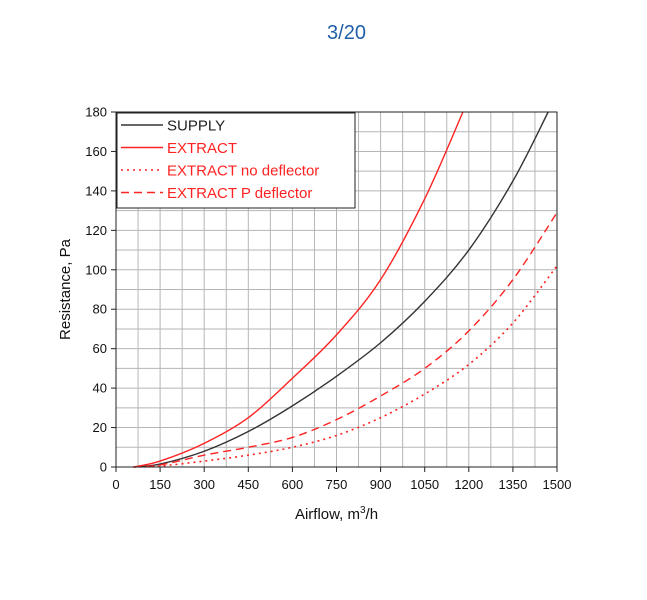  I want to click on legend-label: EXTRACT, so click(202, 148).